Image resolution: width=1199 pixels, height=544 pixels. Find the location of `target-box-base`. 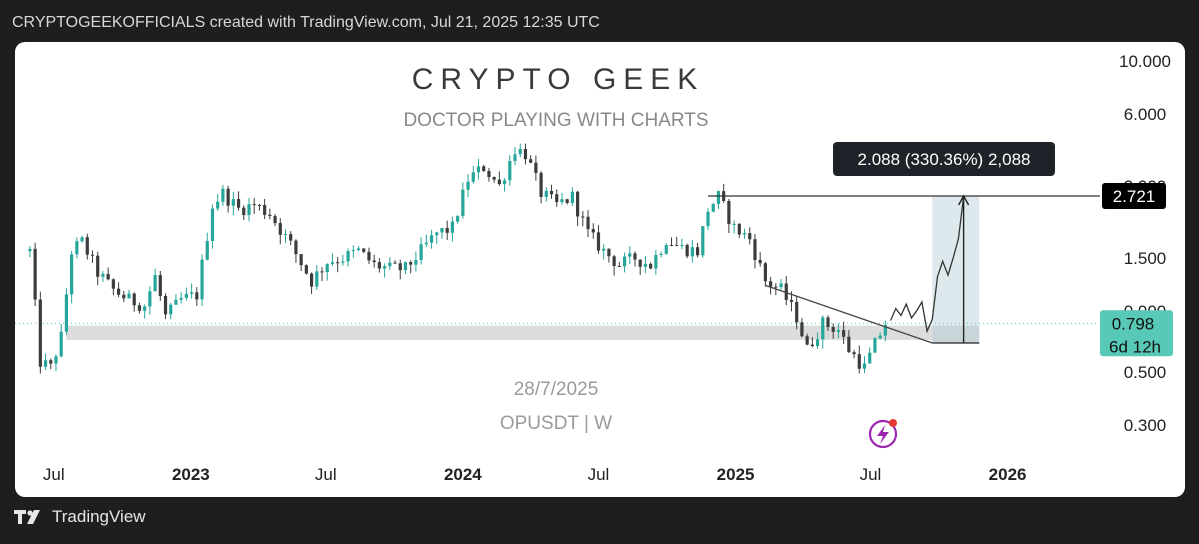

target-box-base is located at coordinates (956, 334).